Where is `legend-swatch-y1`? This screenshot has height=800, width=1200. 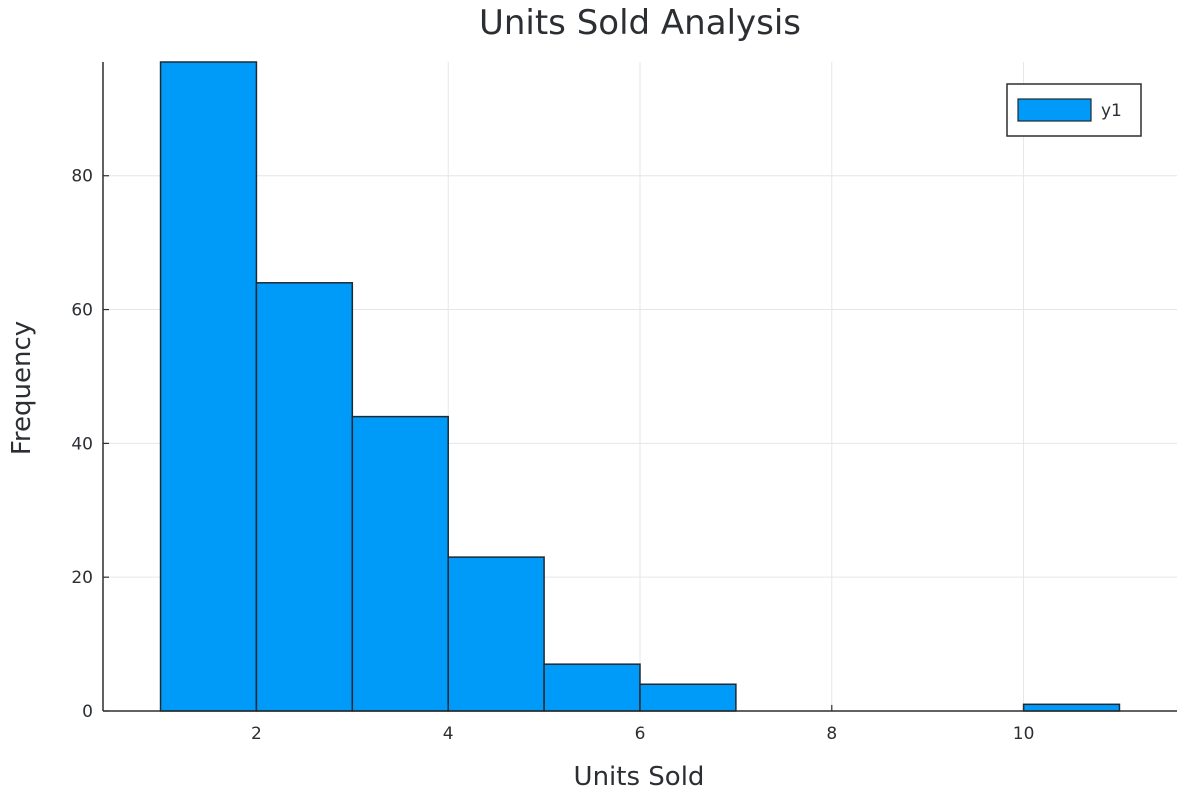
legend-swatch-y1 is located at coordinates (1054, 110).